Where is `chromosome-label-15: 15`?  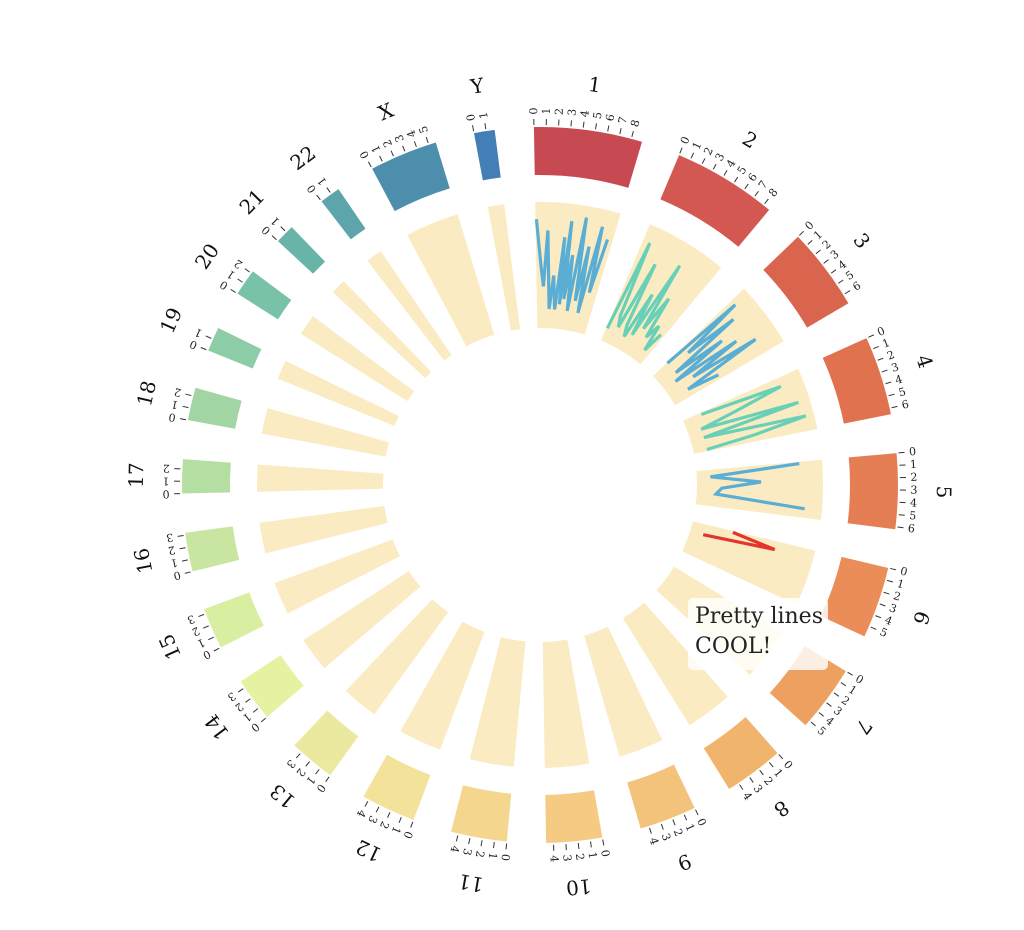
chromosome-label-15: 15 is located at coordinates (170, 646).